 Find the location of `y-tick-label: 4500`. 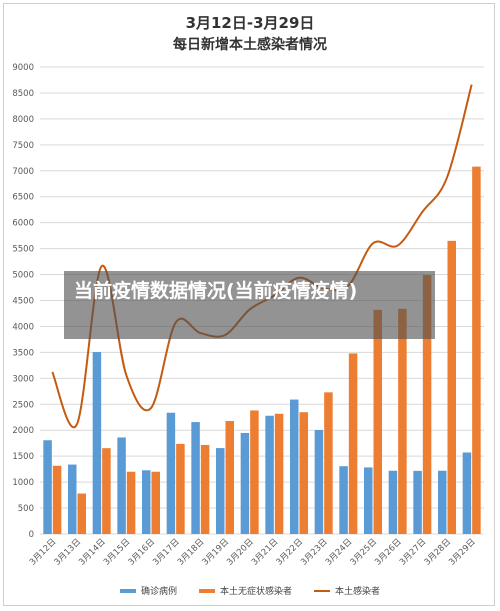

y-tick-label: 4500 is located at coordinates (23, 302).